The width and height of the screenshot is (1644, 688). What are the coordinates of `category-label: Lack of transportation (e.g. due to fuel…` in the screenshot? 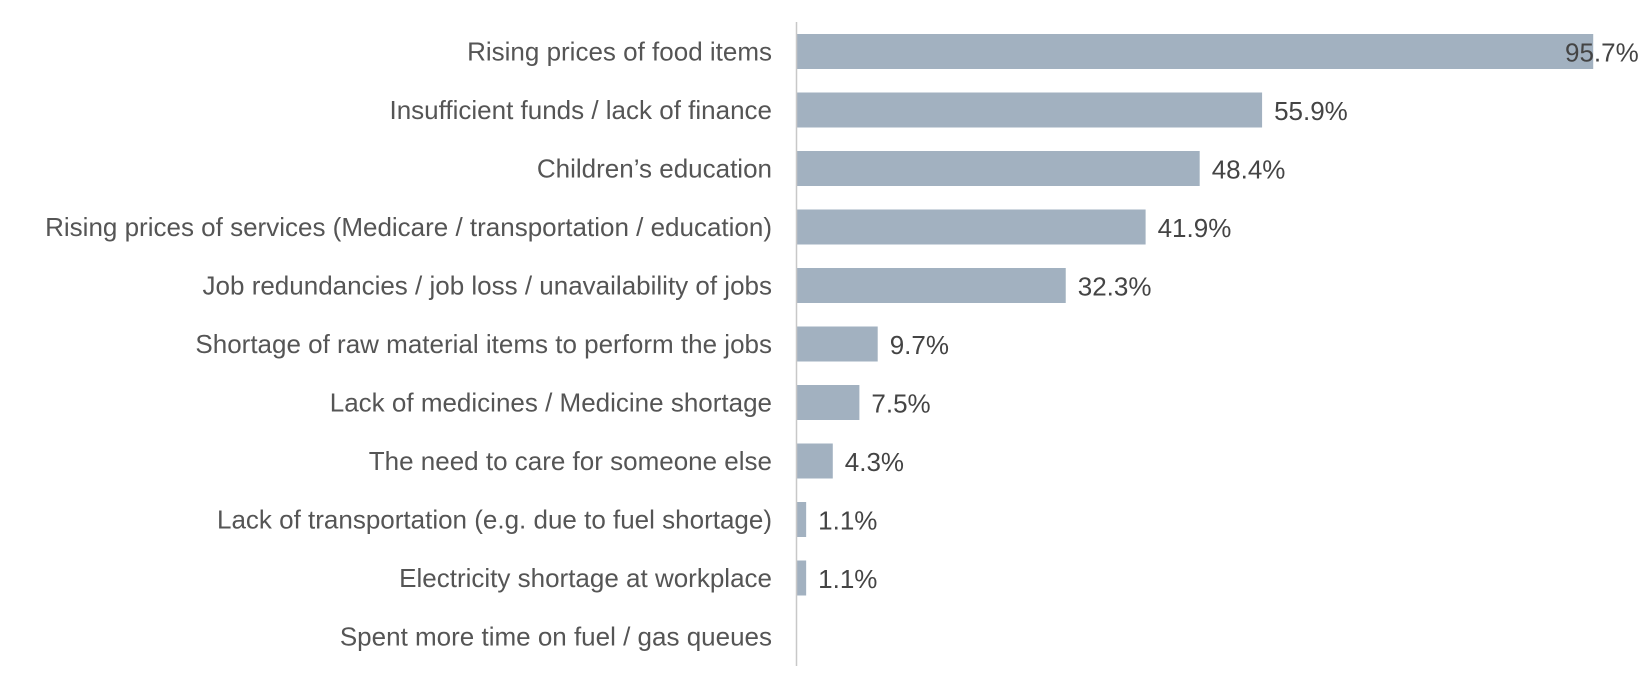 It's located at (494, 520).